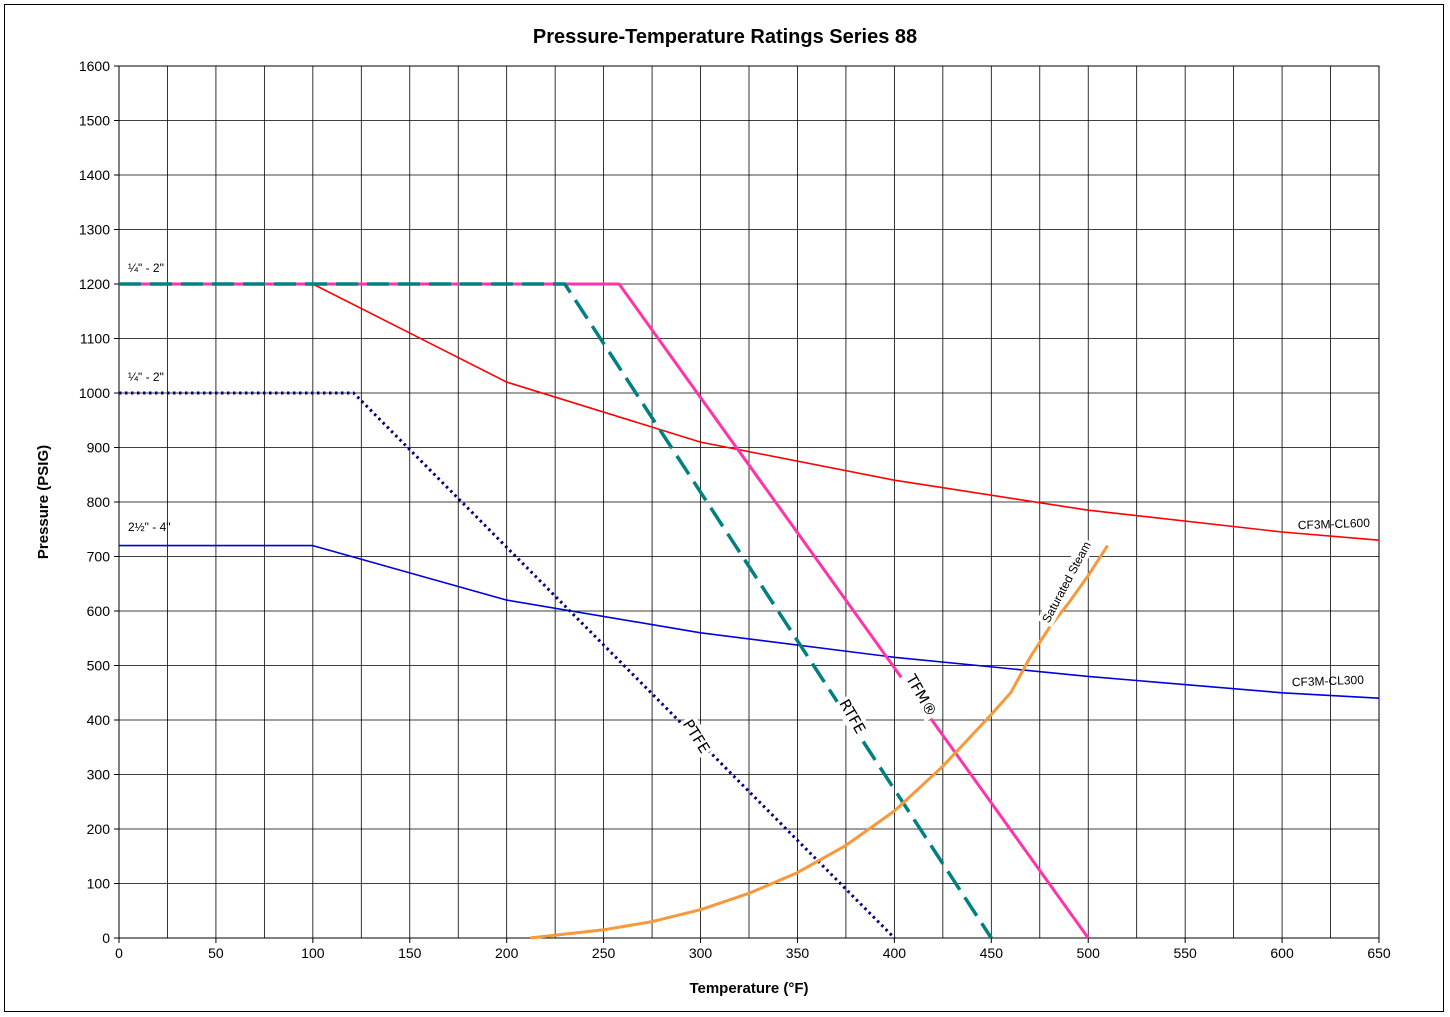 This screenshot has width=1450, height=1017. I want to click on y-tick-label: 1300, so click(94, 230).